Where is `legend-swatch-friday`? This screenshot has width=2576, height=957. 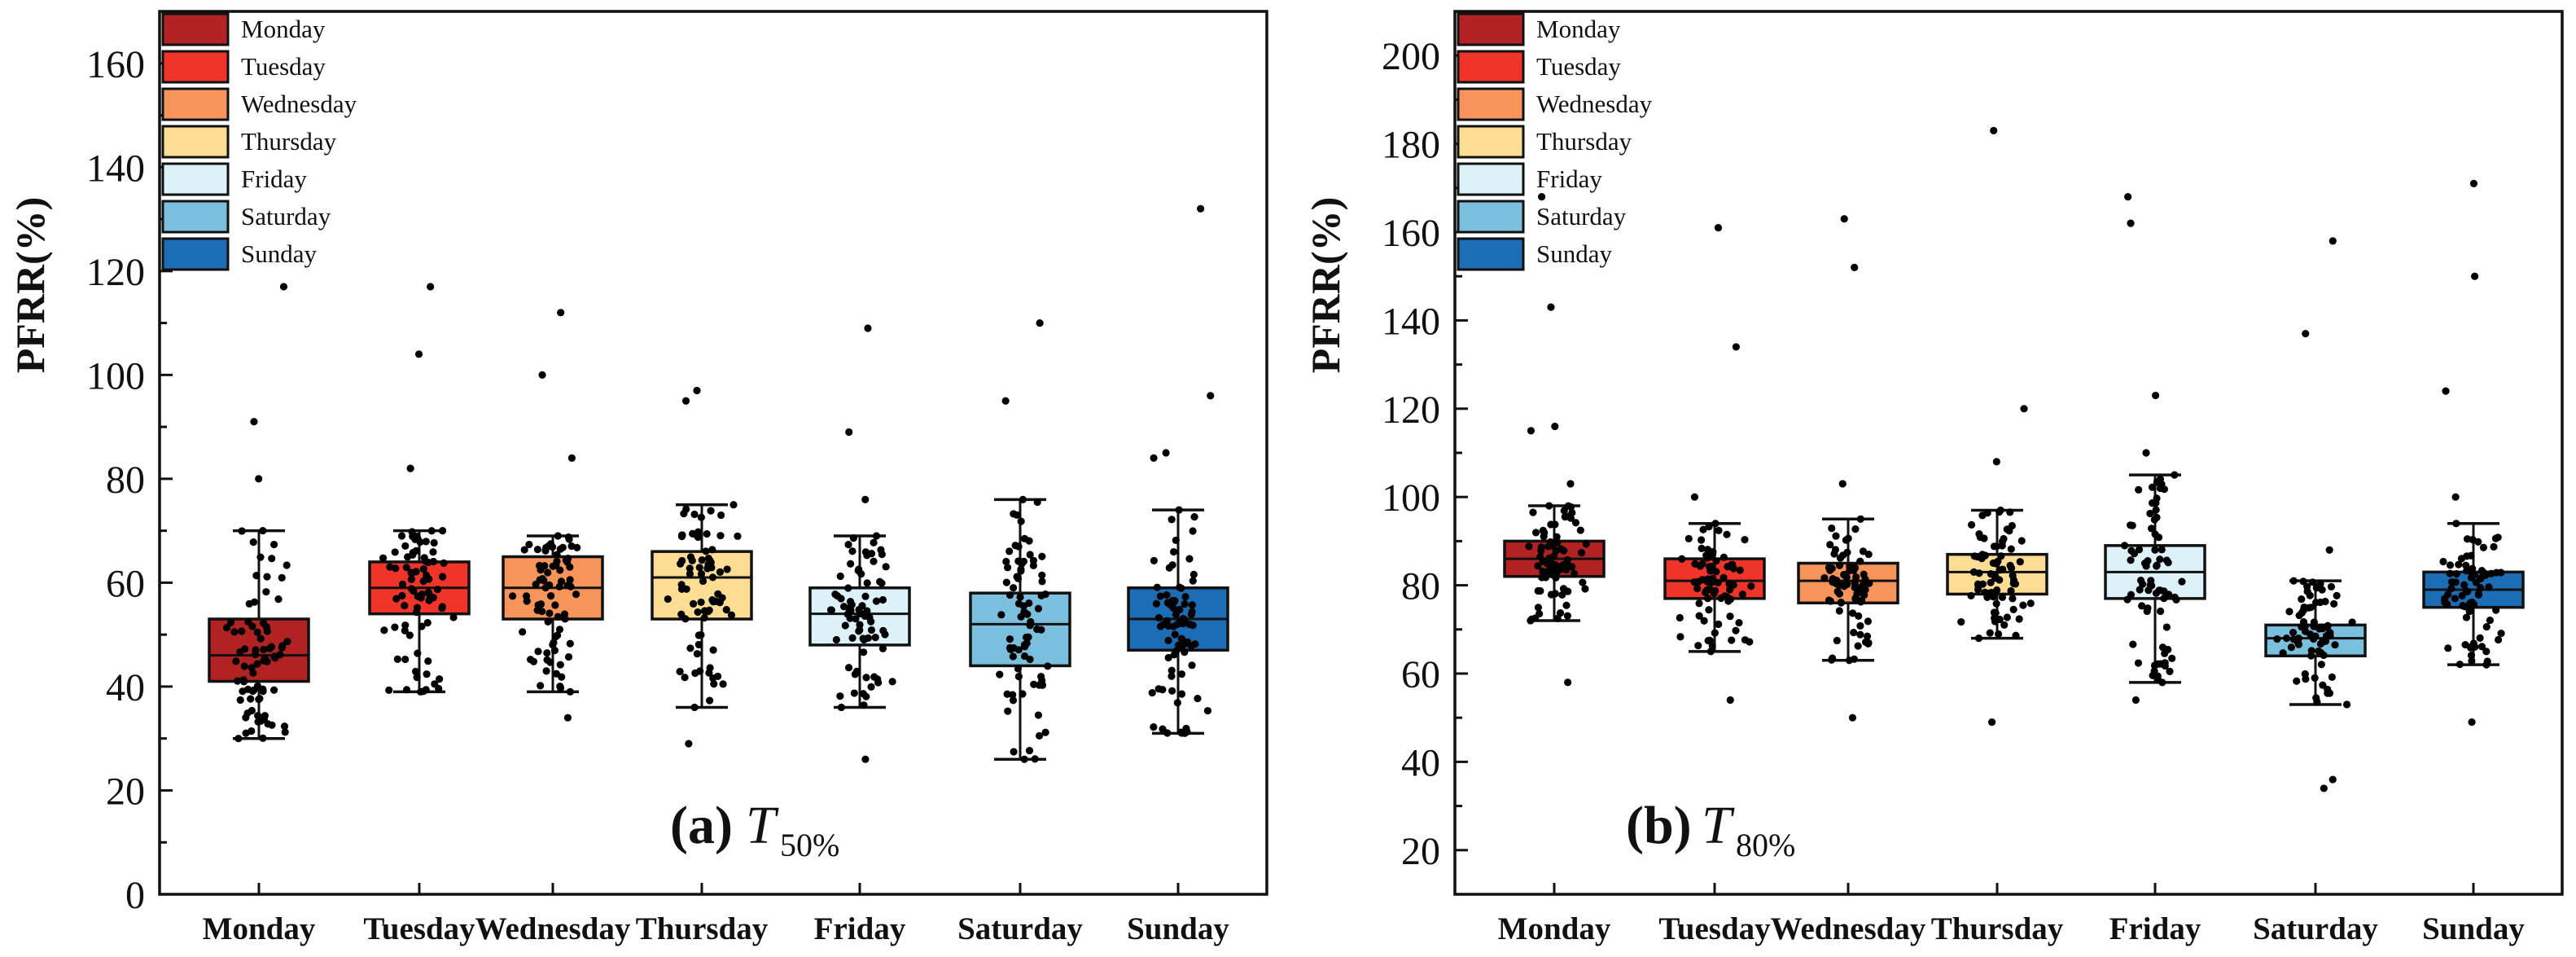
legend-swatch-friday is located at coordinates (195, 179).